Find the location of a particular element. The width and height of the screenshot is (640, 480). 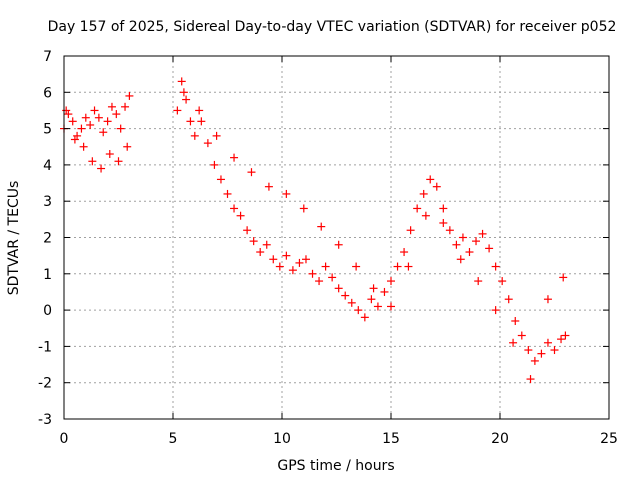

x-tick-label: 10 is located at coordinates (282, 439).